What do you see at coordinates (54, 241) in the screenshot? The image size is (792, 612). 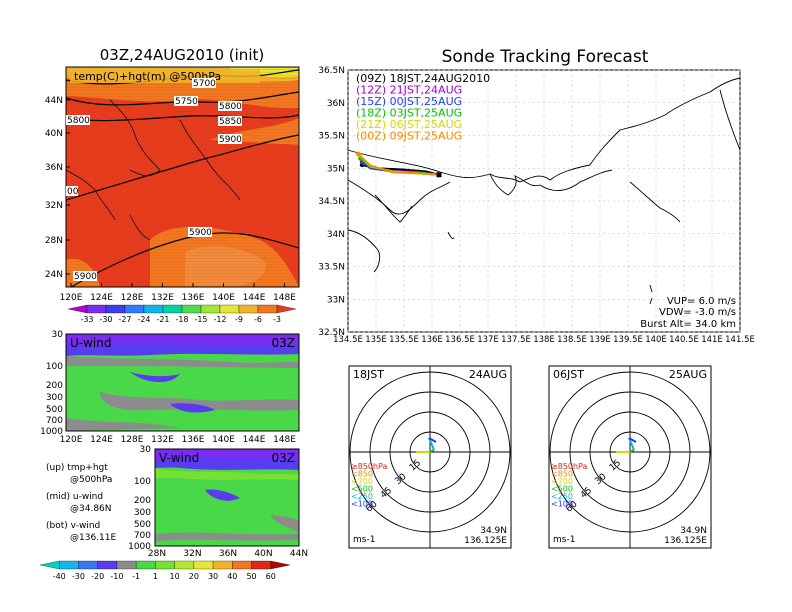 I see `lat-tick-label: 28N` at bounding box center [54, 241].